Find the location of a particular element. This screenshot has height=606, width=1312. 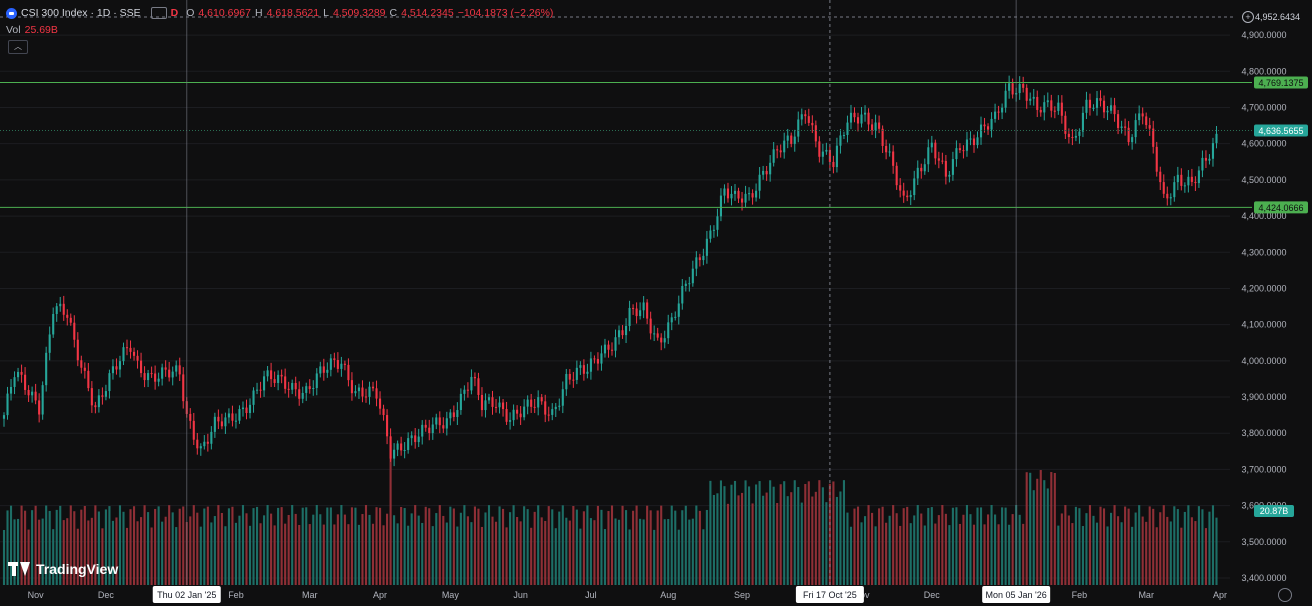

tradingview-logo: TradingView is located at coordinates (63, 569).